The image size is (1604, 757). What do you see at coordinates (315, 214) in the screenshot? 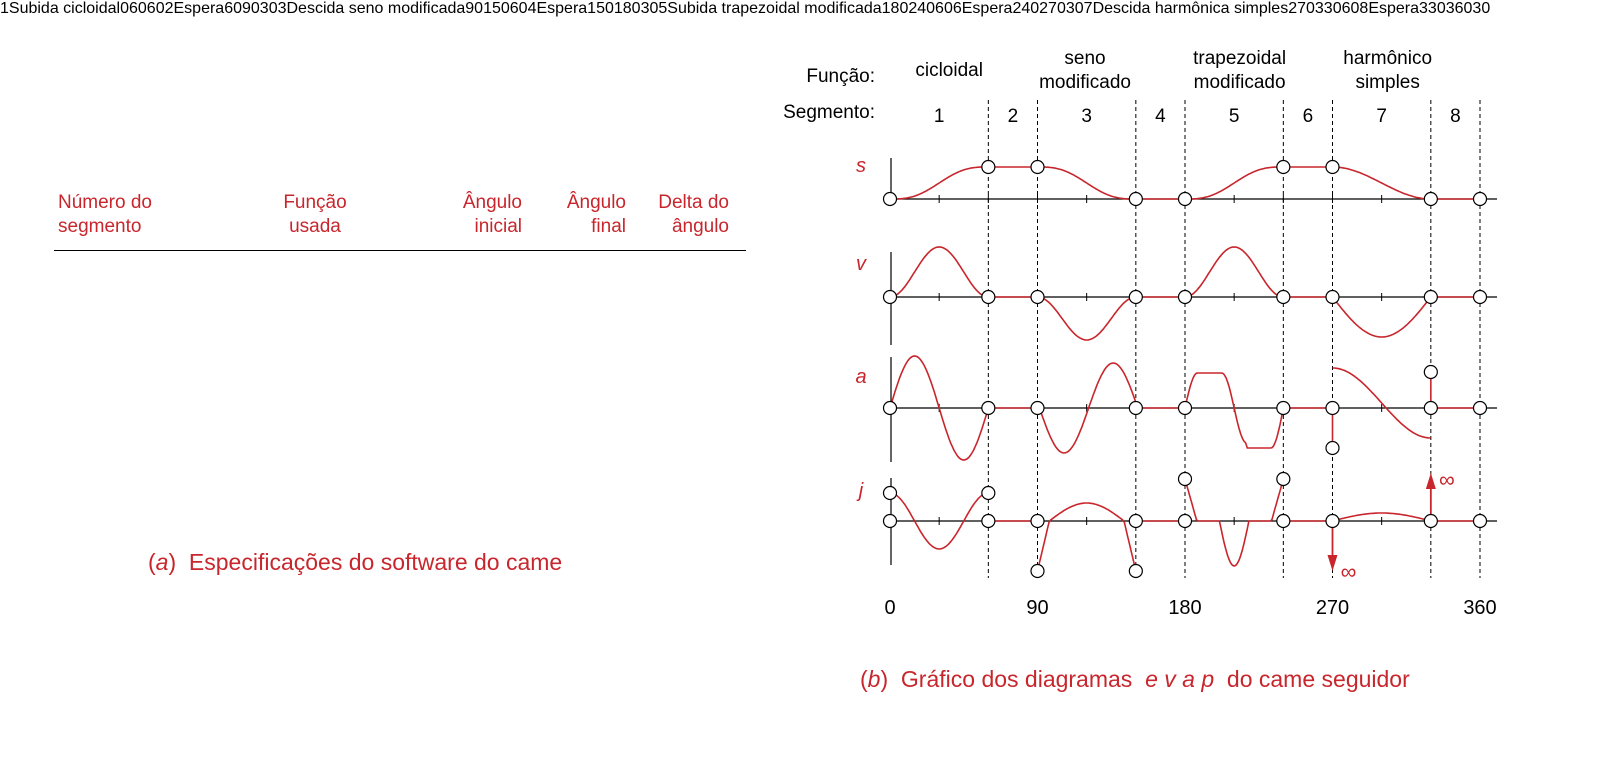
I see `header-function-used: Função usada` at bounding box center [315, 214].